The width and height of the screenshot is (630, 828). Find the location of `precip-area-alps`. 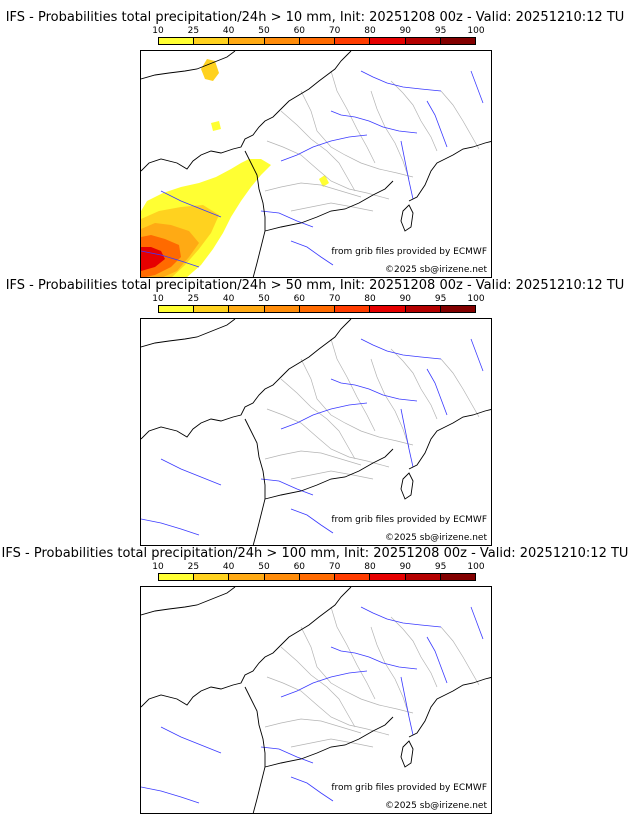

precip-area-alps is located at coordinates (324, 181).